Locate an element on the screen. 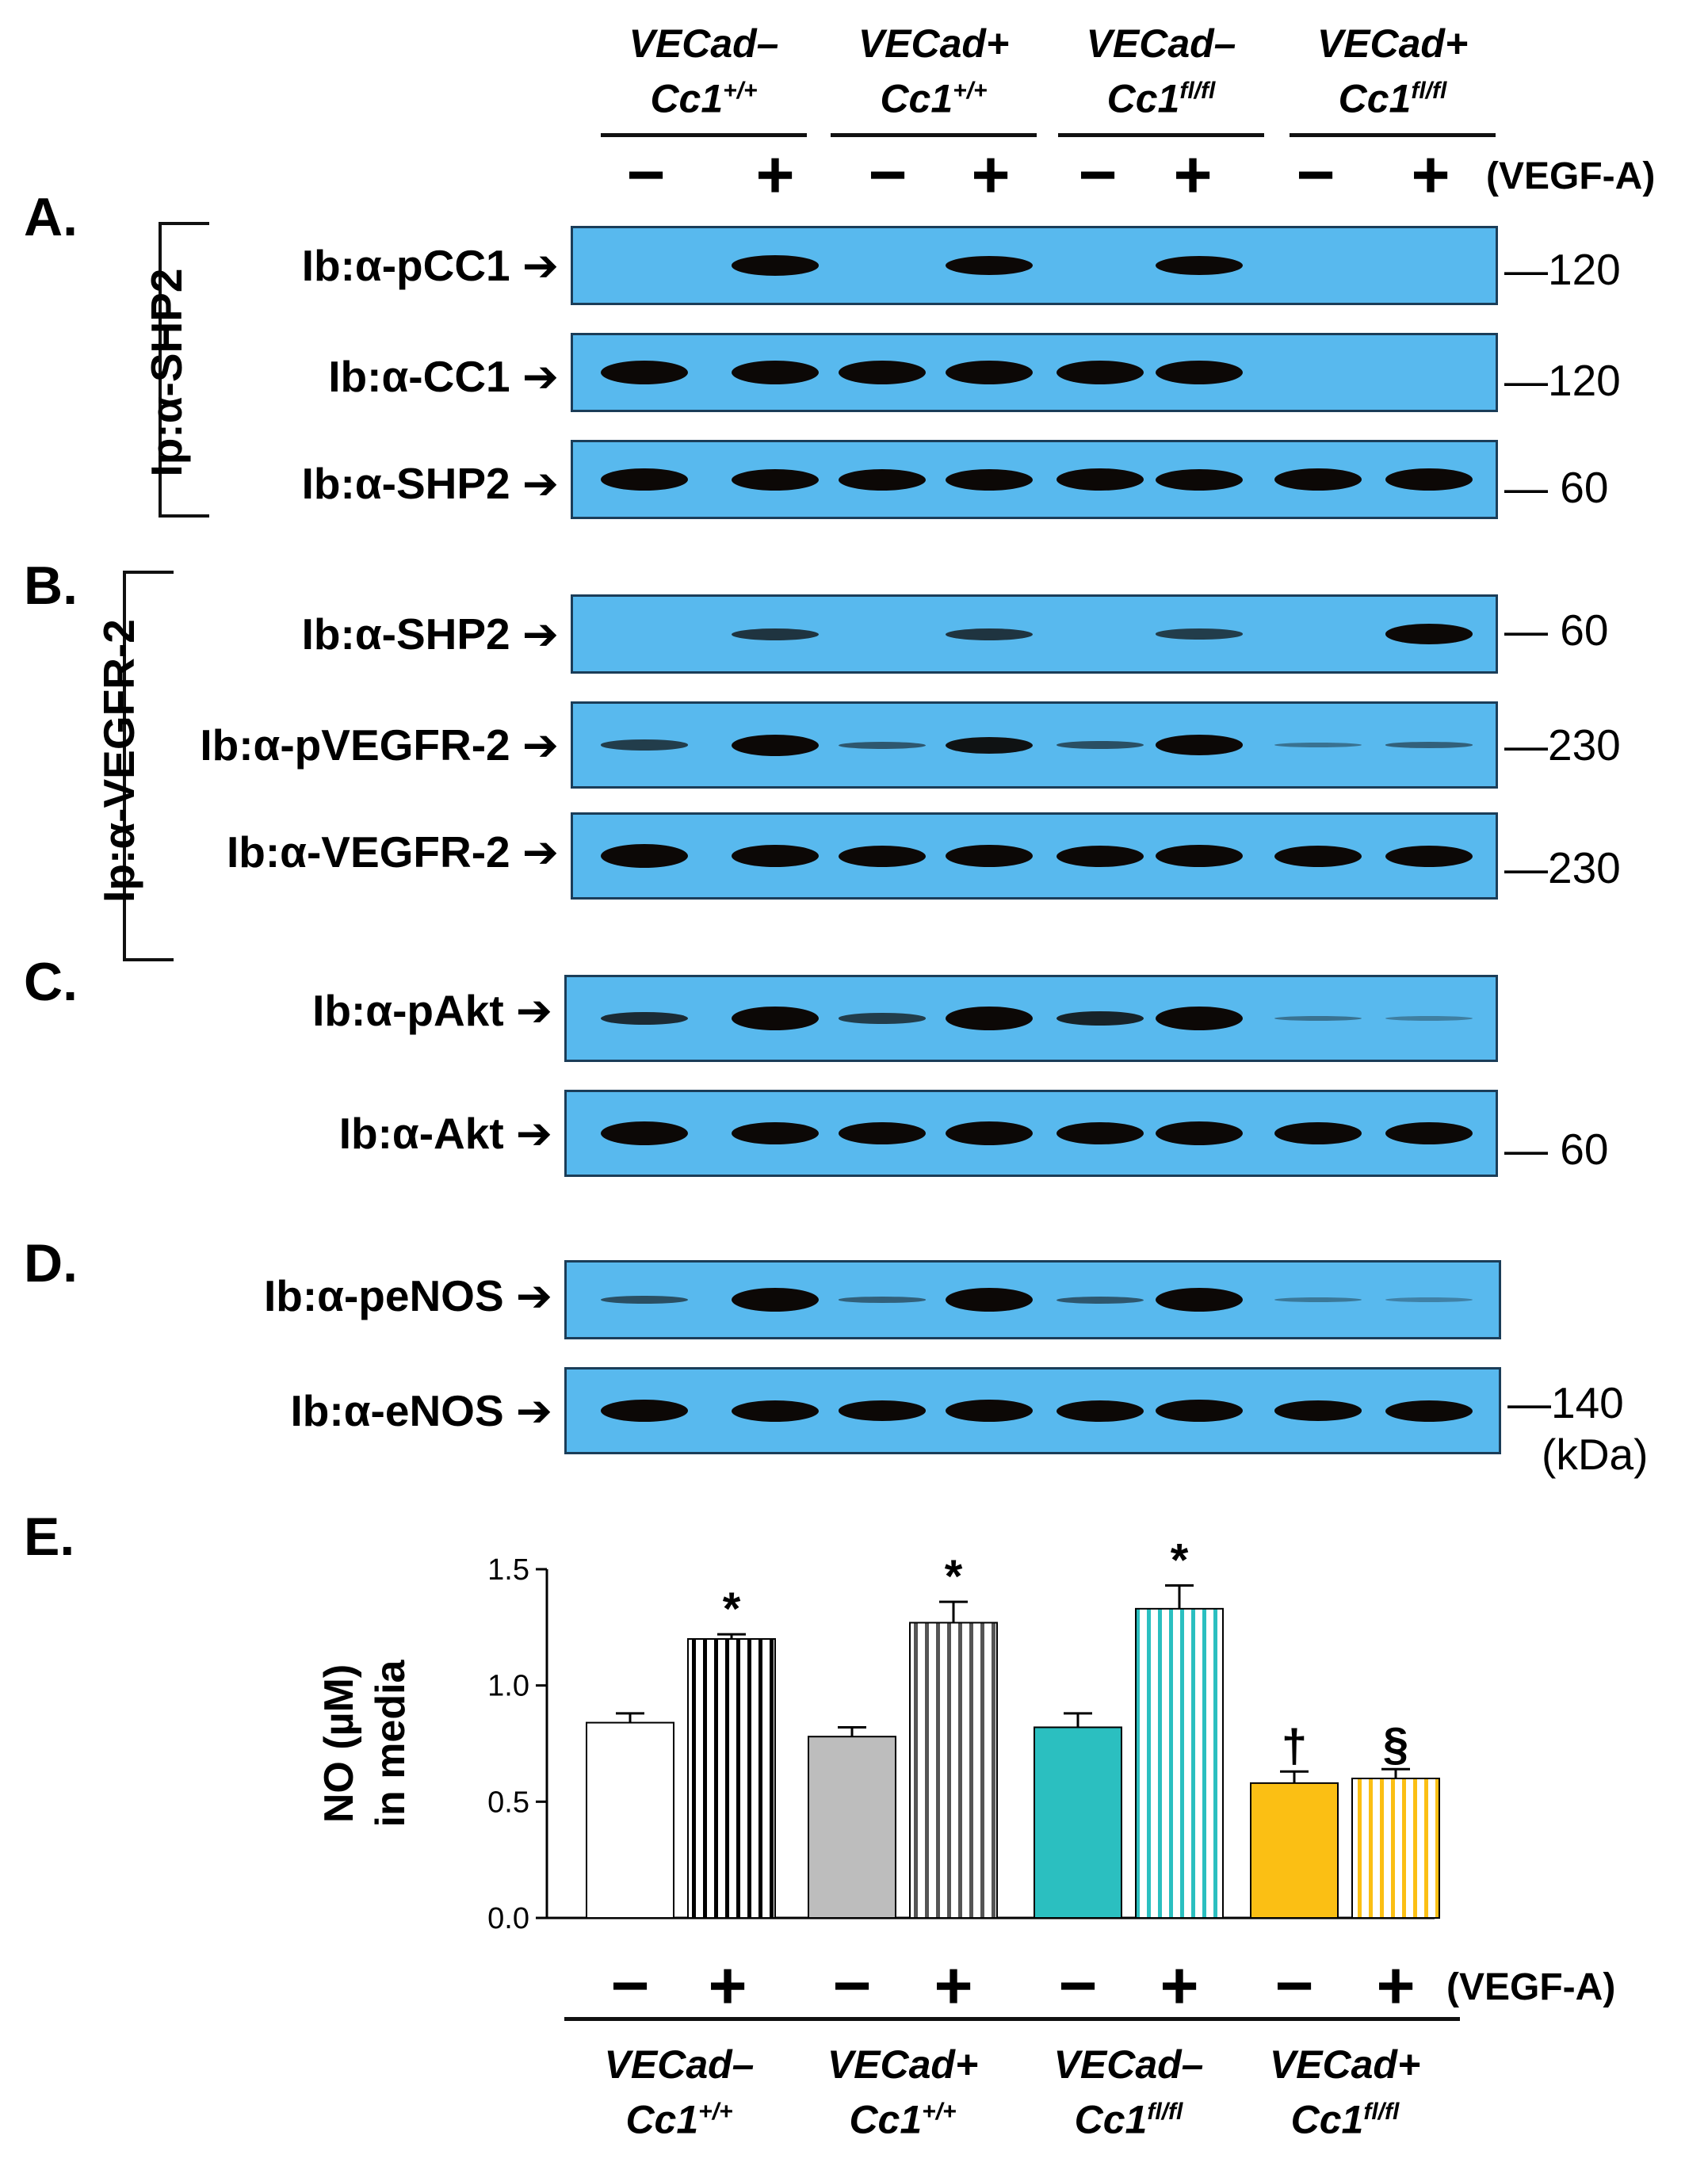 The width and height of the screenshot is (1708, 2166). y-tick-label: 1.5 is located at coordinates (508, 1570).